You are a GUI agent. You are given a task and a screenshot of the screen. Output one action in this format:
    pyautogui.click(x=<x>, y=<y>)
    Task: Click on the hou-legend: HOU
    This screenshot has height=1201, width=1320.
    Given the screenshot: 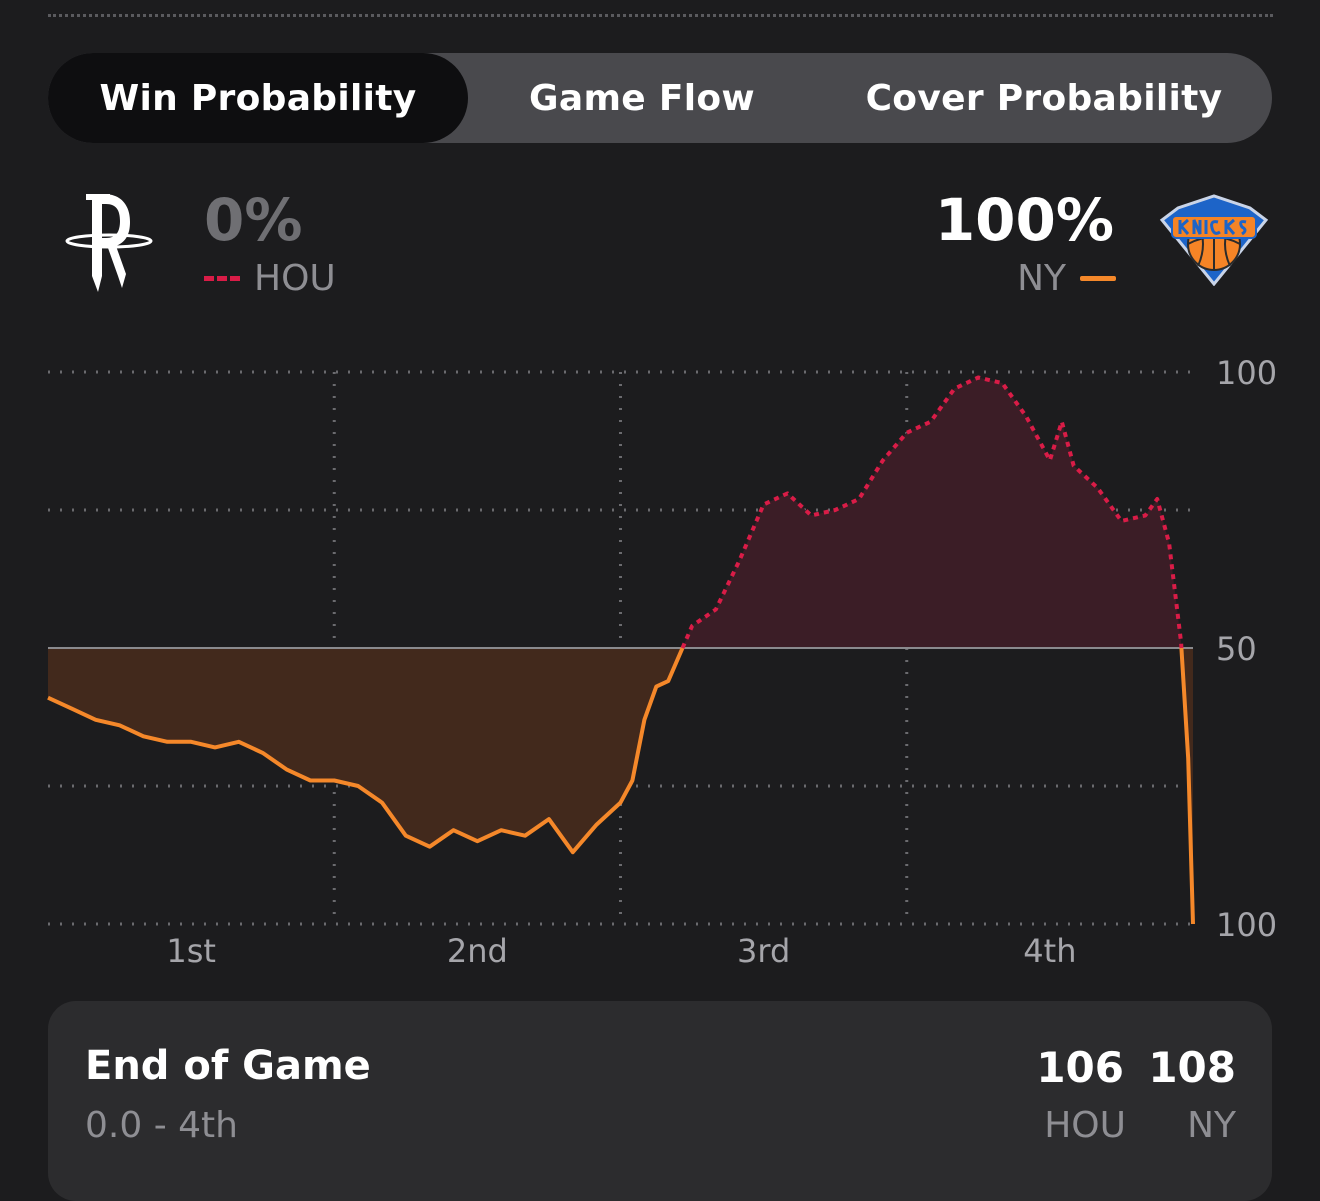 What is the action you would take?
    pyautogui.click(x=270, y=278)
    